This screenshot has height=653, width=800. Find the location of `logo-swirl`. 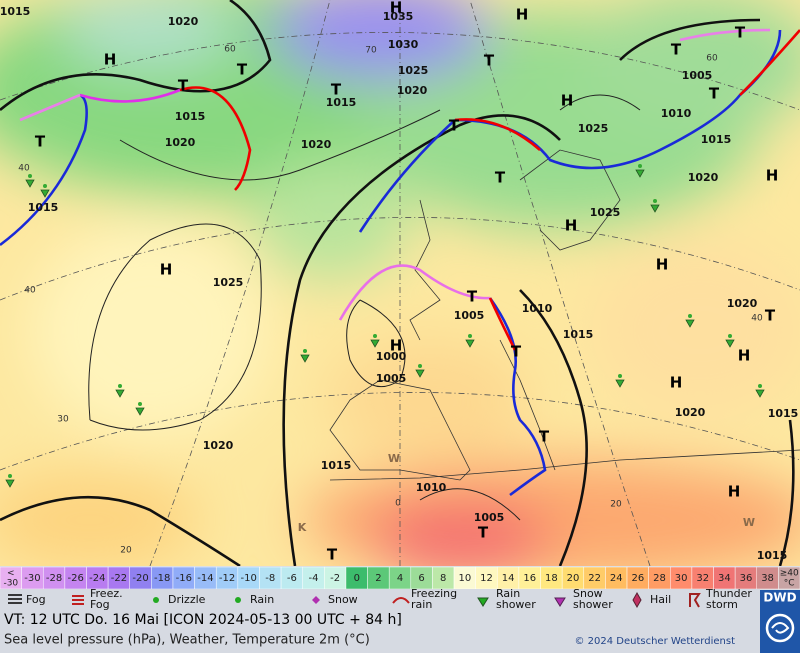

logo-swirl is located at coordinates (780, 628).